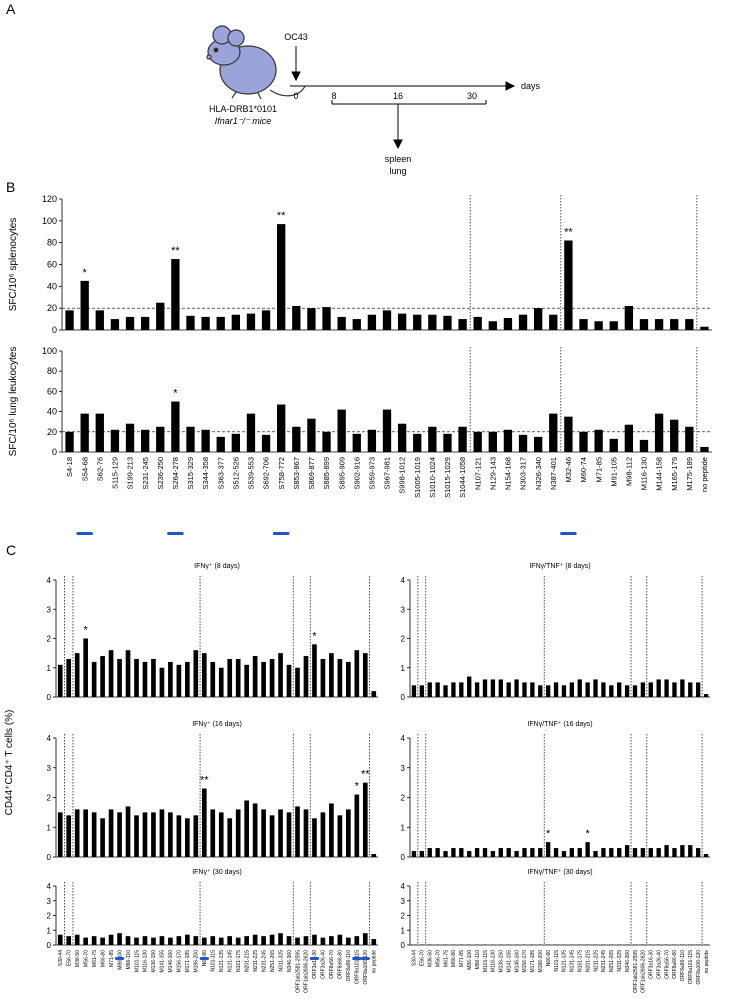  Describe the element at coordinates (163, 961) in the screenshot. I see `x-tick-label: M141-155` at that location.